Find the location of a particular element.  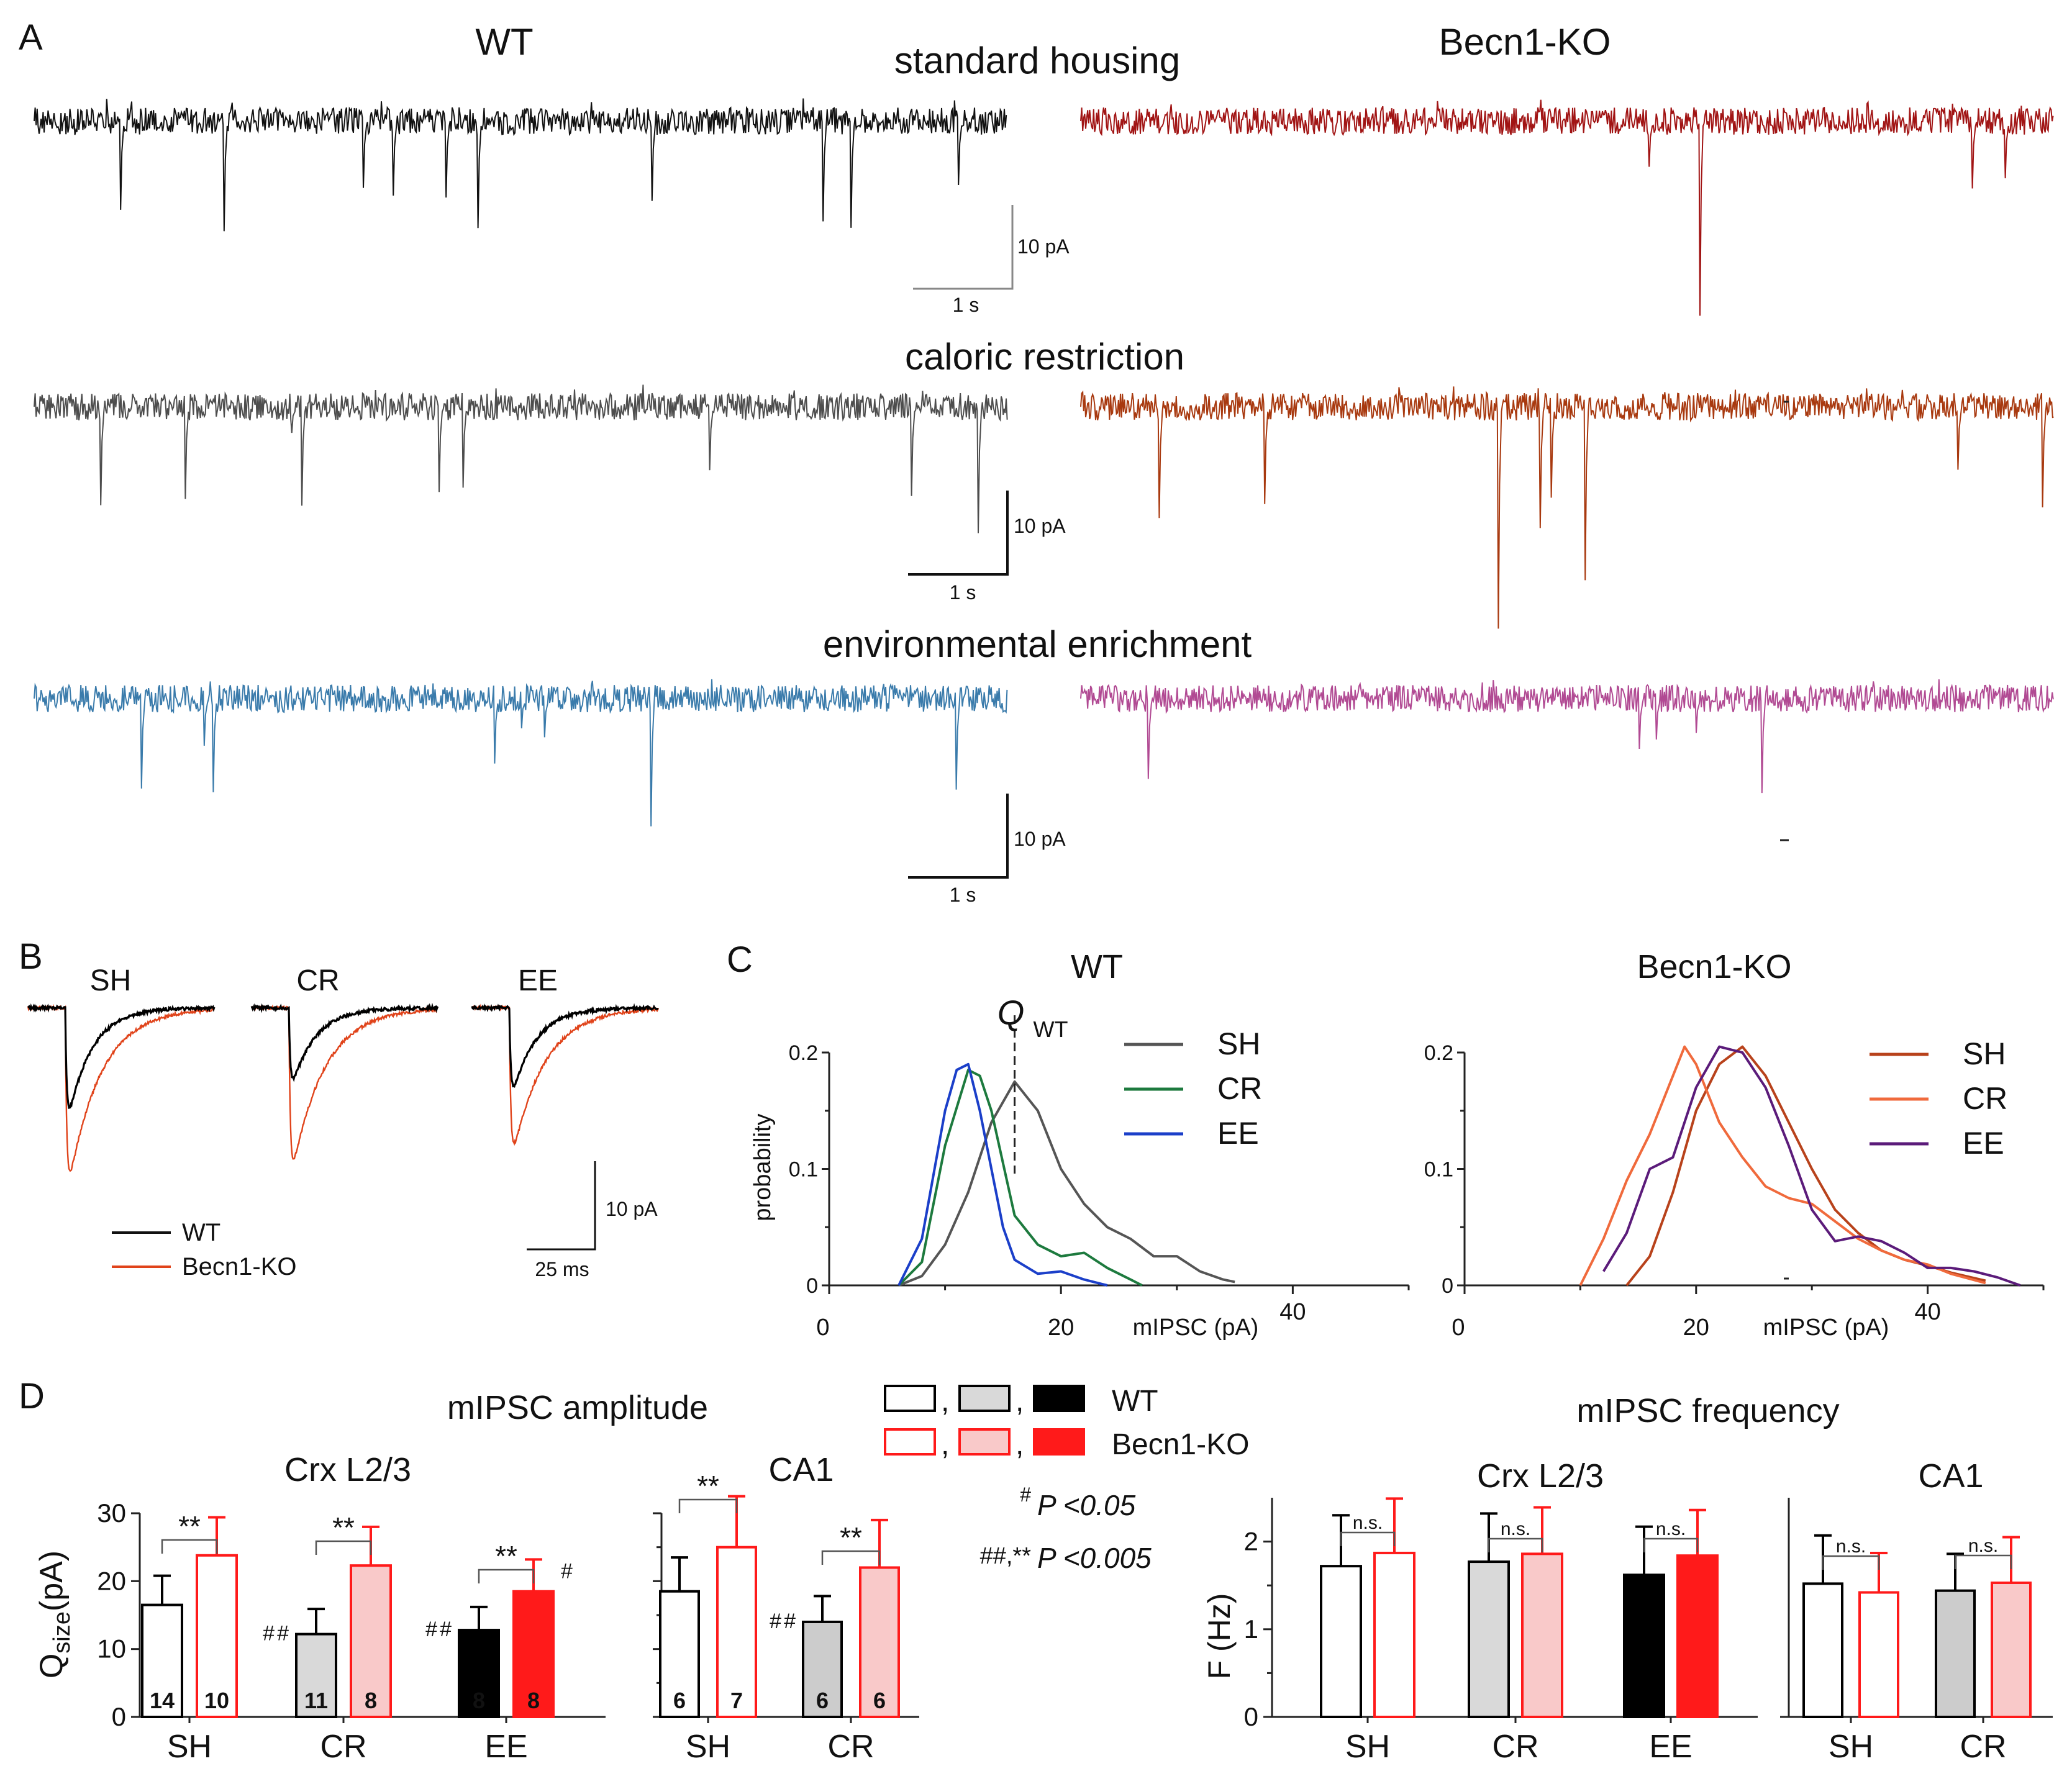

d-freq-crx-title: Crx L2/3 is located at coordinates (1540, 1476).